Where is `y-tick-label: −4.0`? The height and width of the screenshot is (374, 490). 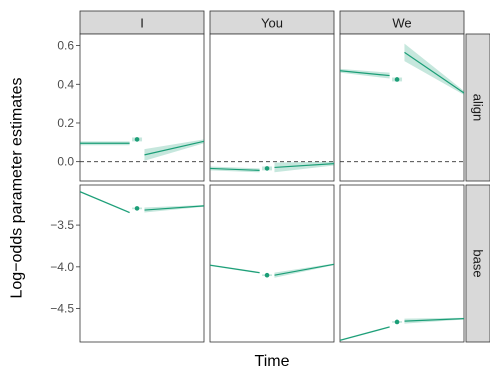
y-tick-label: −4.0 is located at coordinates (62, 267).